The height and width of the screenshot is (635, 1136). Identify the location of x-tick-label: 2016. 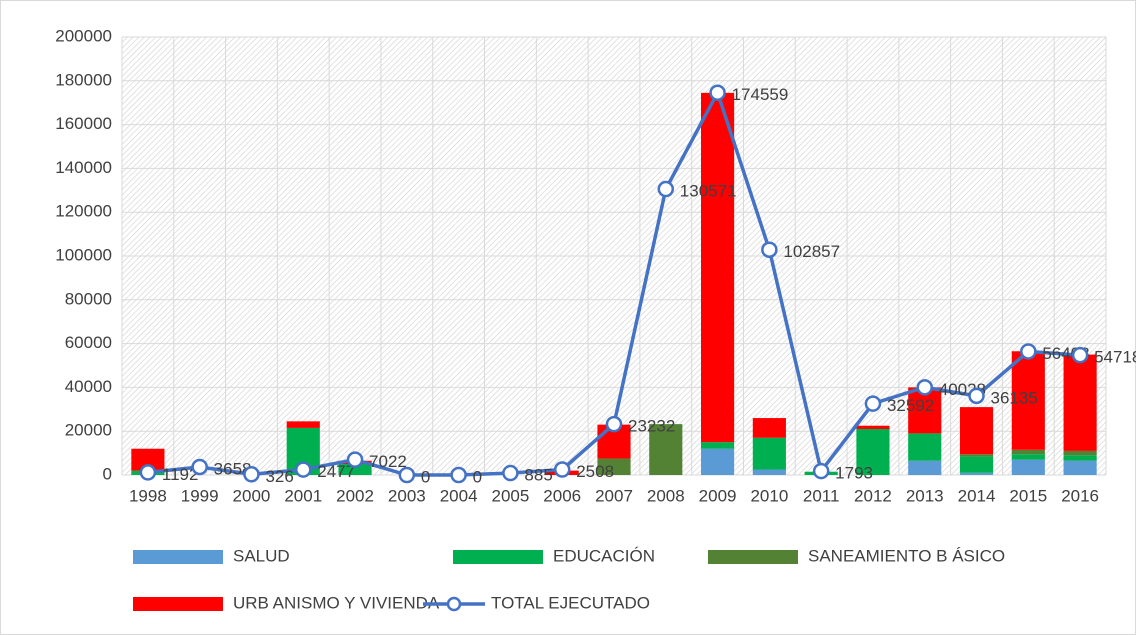
(1080, 495).